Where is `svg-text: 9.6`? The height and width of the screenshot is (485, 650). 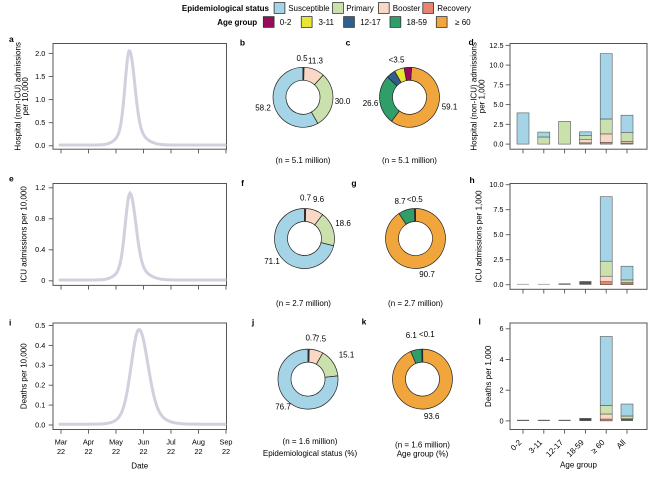
svg-text: 9.6 is located at coordinates (319, 199).